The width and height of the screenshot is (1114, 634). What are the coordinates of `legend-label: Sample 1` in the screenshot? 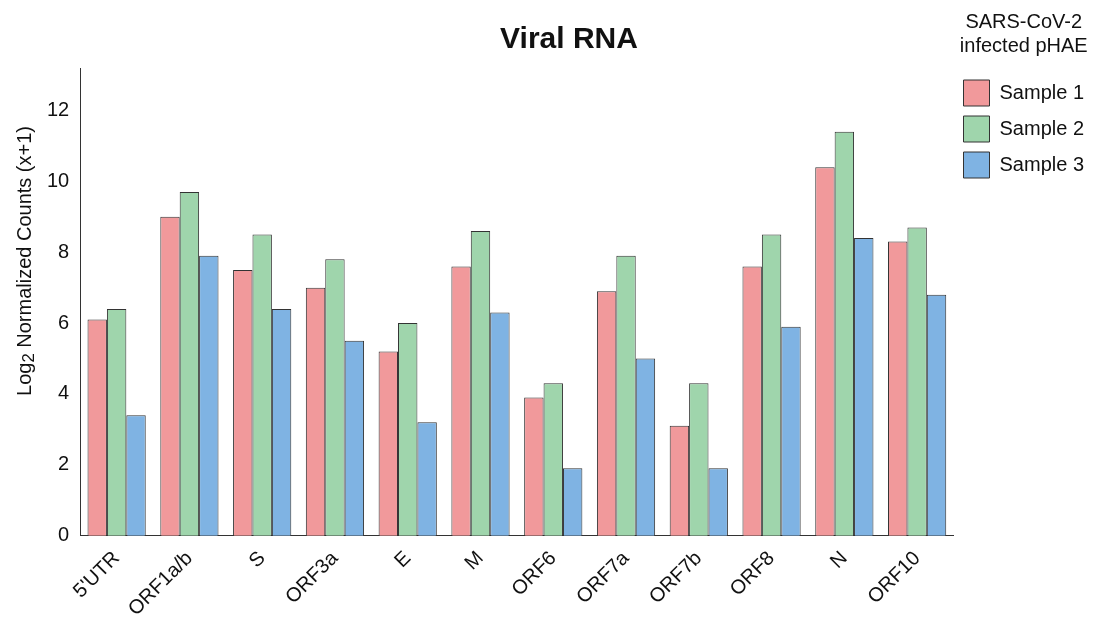 It's located at (1042, 91).